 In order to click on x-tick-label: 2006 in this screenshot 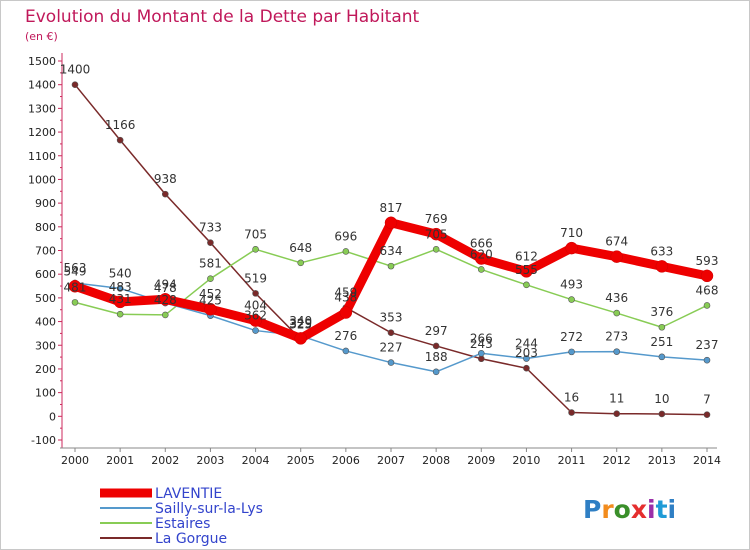, I will do `click(346, 460)`.